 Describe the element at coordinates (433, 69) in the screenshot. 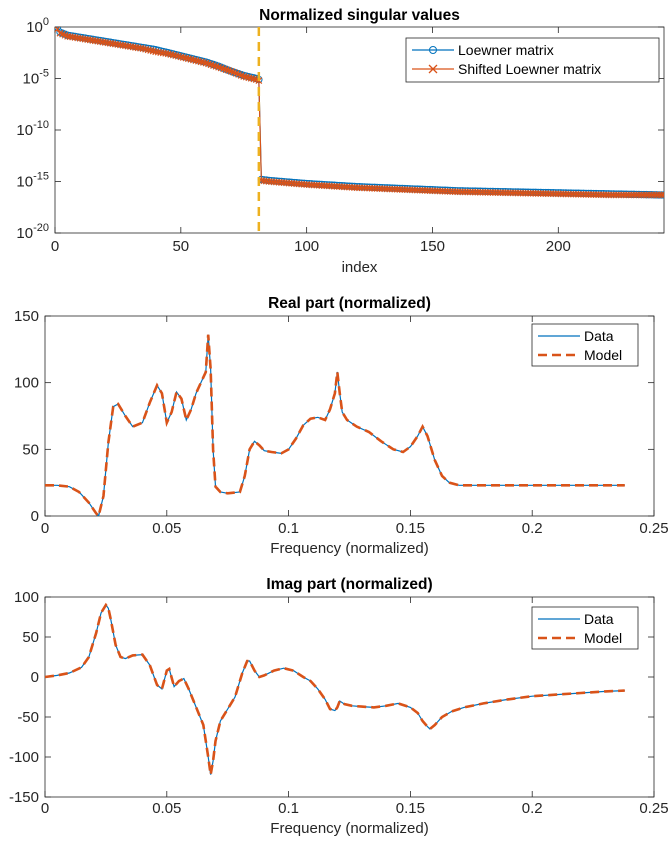

I see `legend-marker-x` at that location.